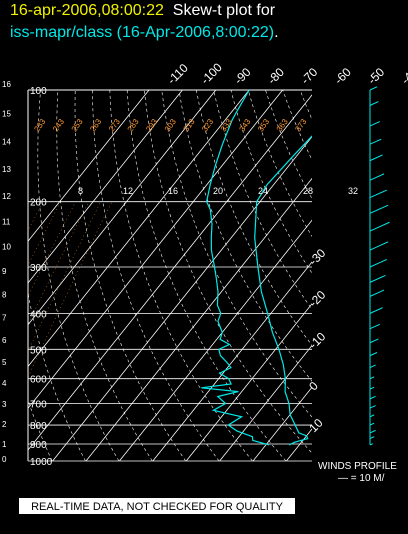  I want to click on dry-adiabat-label: 343, so click(244, 125).